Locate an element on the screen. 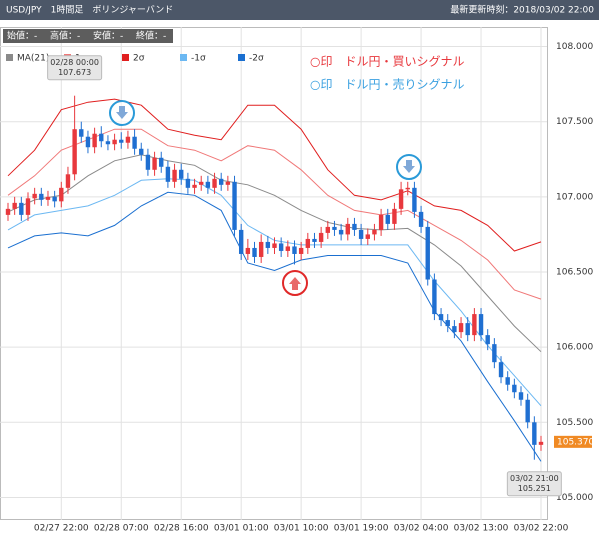 This screenshot has width=599, height=535. x-tick-label: 03/02 22:00 is located at coordinates (541, 529).